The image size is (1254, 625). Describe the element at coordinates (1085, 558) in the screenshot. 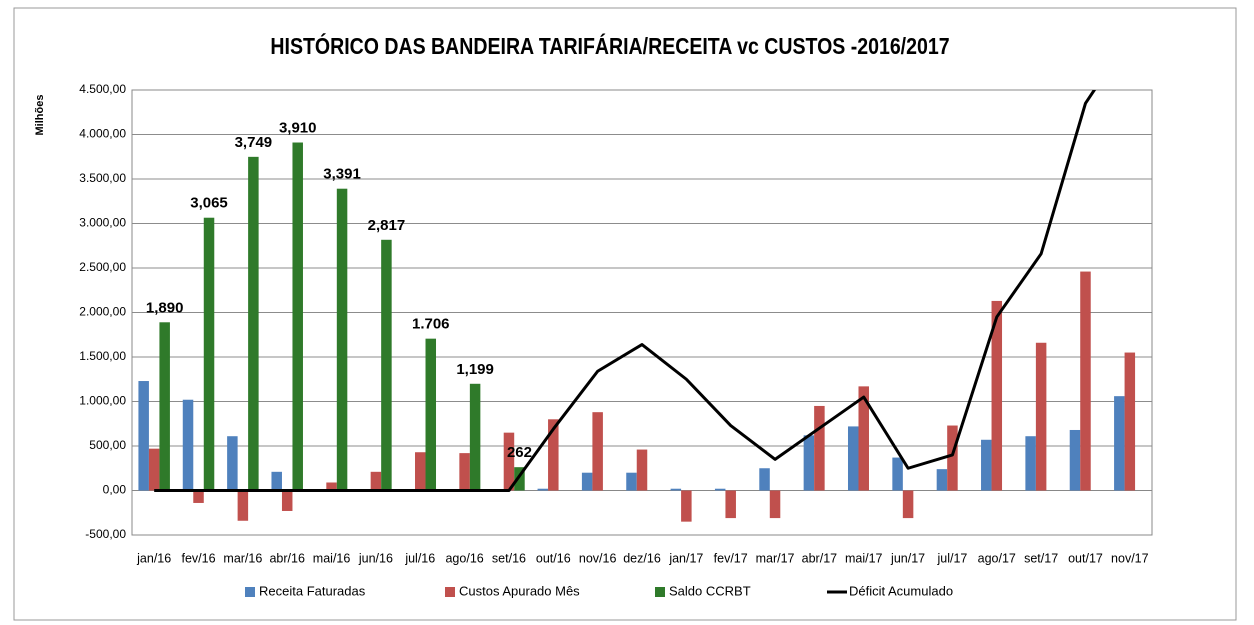

I see `x-tick-label: out/17` at that location.